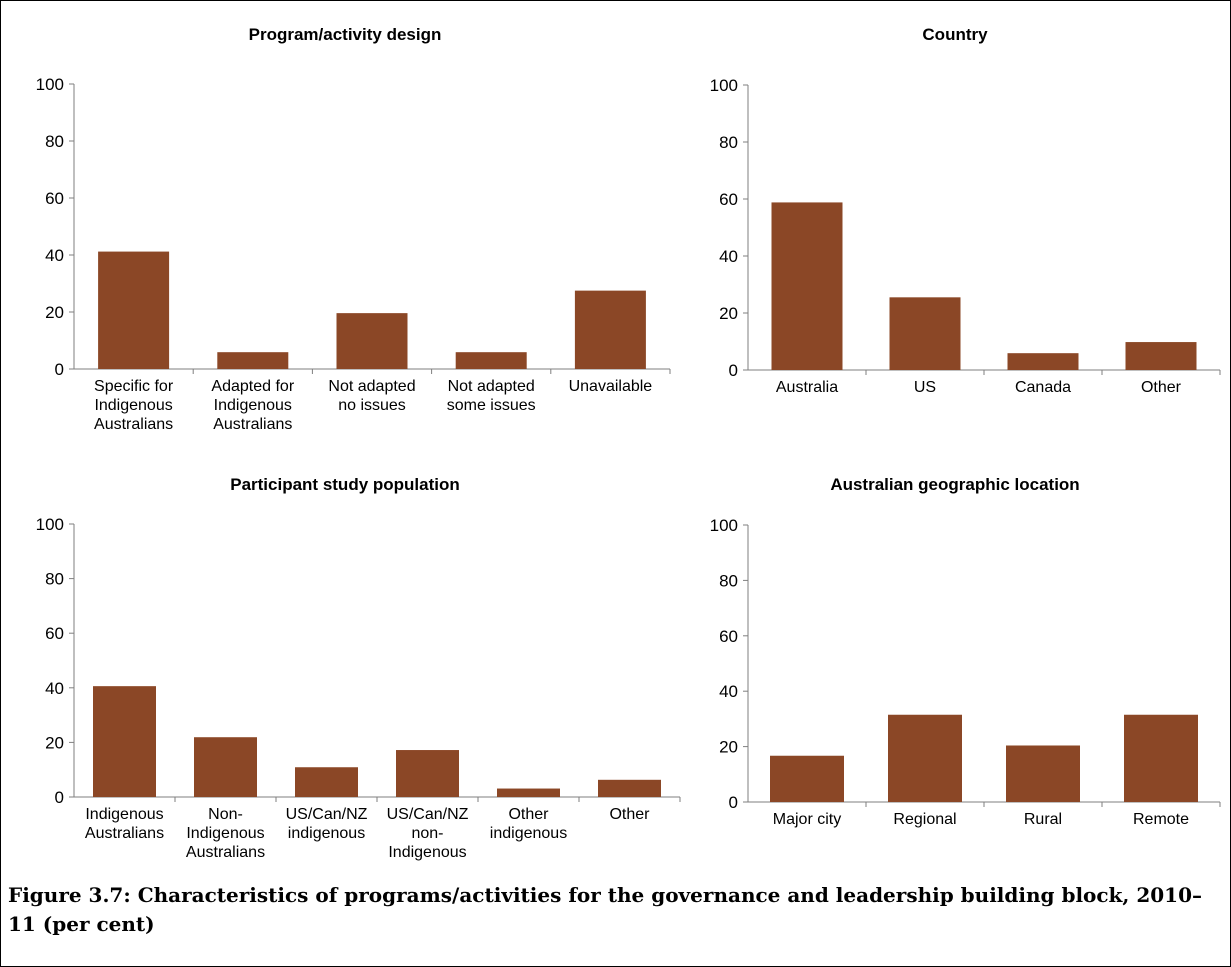  Describe the element at coordinates (59, 797) in the screenshot. I see `chart-3-y-tick-label: 0` at that location.